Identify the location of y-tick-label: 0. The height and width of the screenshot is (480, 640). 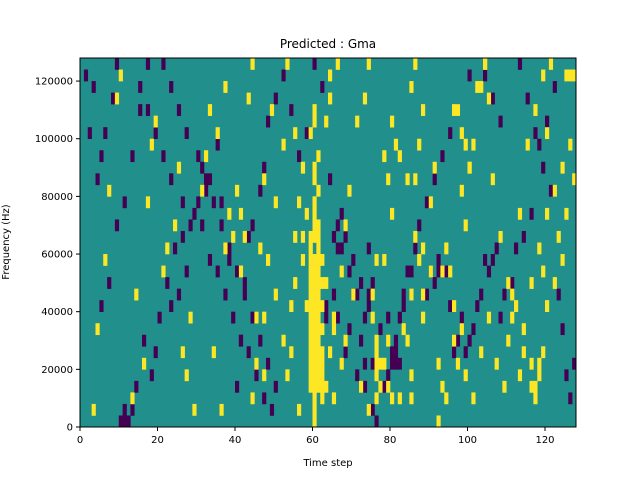
(70, 428).